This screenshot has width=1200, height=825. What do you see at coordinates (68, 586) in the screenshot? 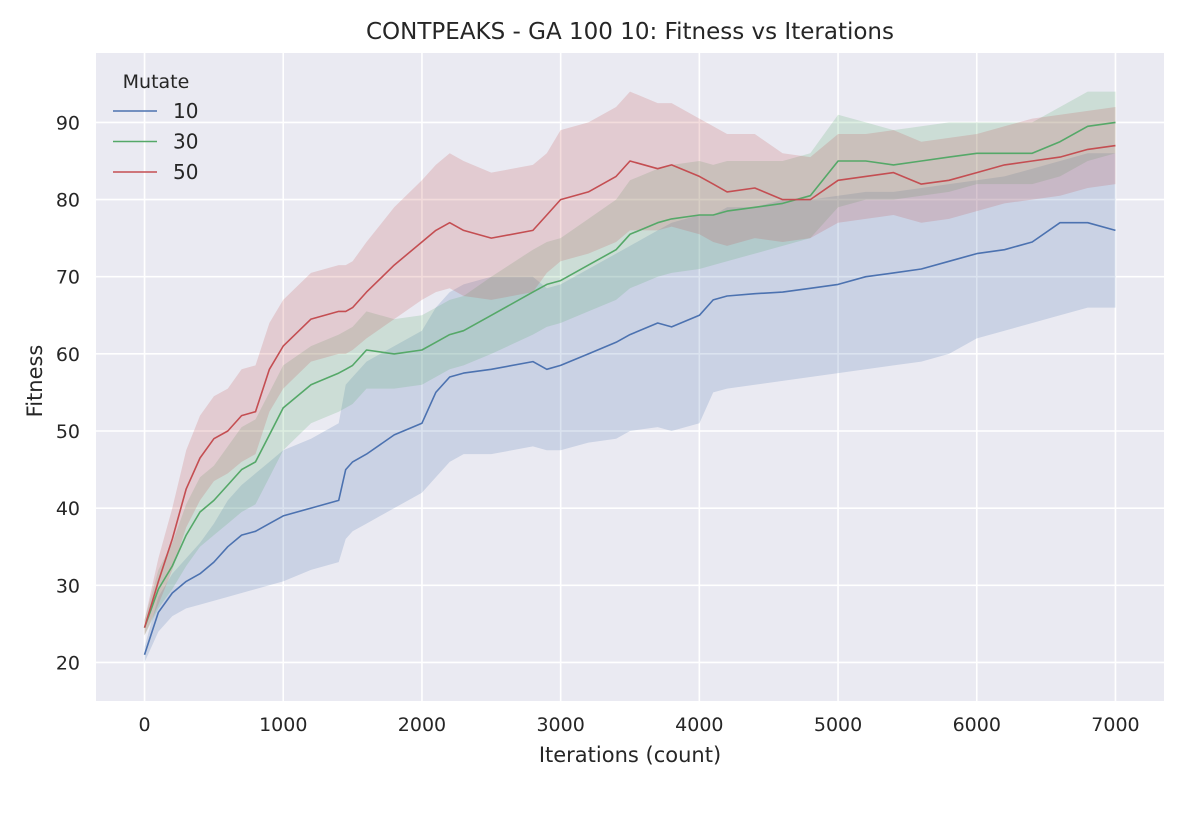
I see `y-tick-label: 30` at bounding box center [68, 586].